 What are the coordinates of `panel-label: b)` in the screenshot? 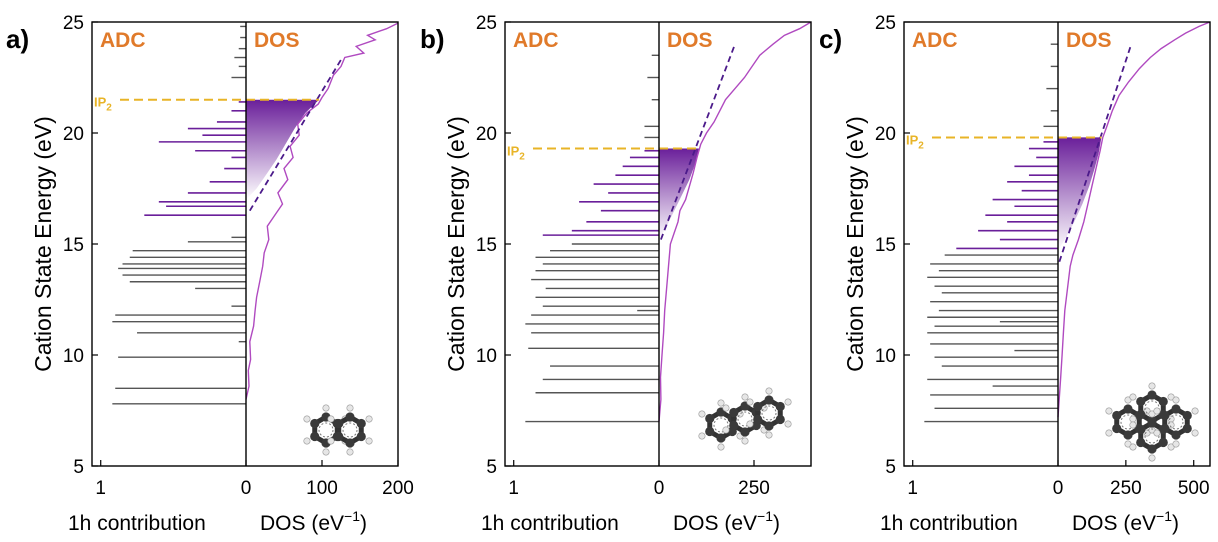 It's located at (432, 39).